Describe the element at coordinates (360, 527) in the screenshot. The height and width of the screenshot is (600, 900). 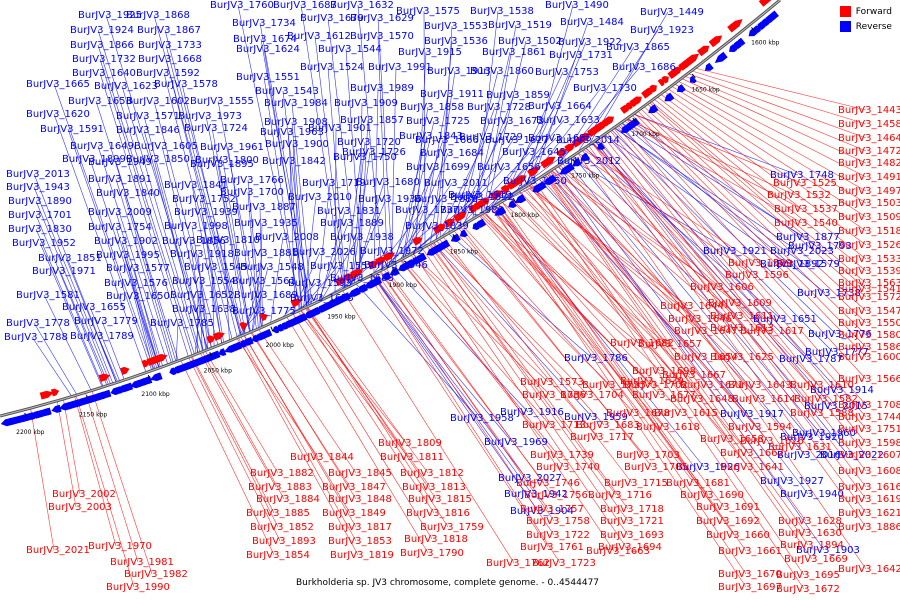
I see `gene-label: BurJV3_1817` at that location.